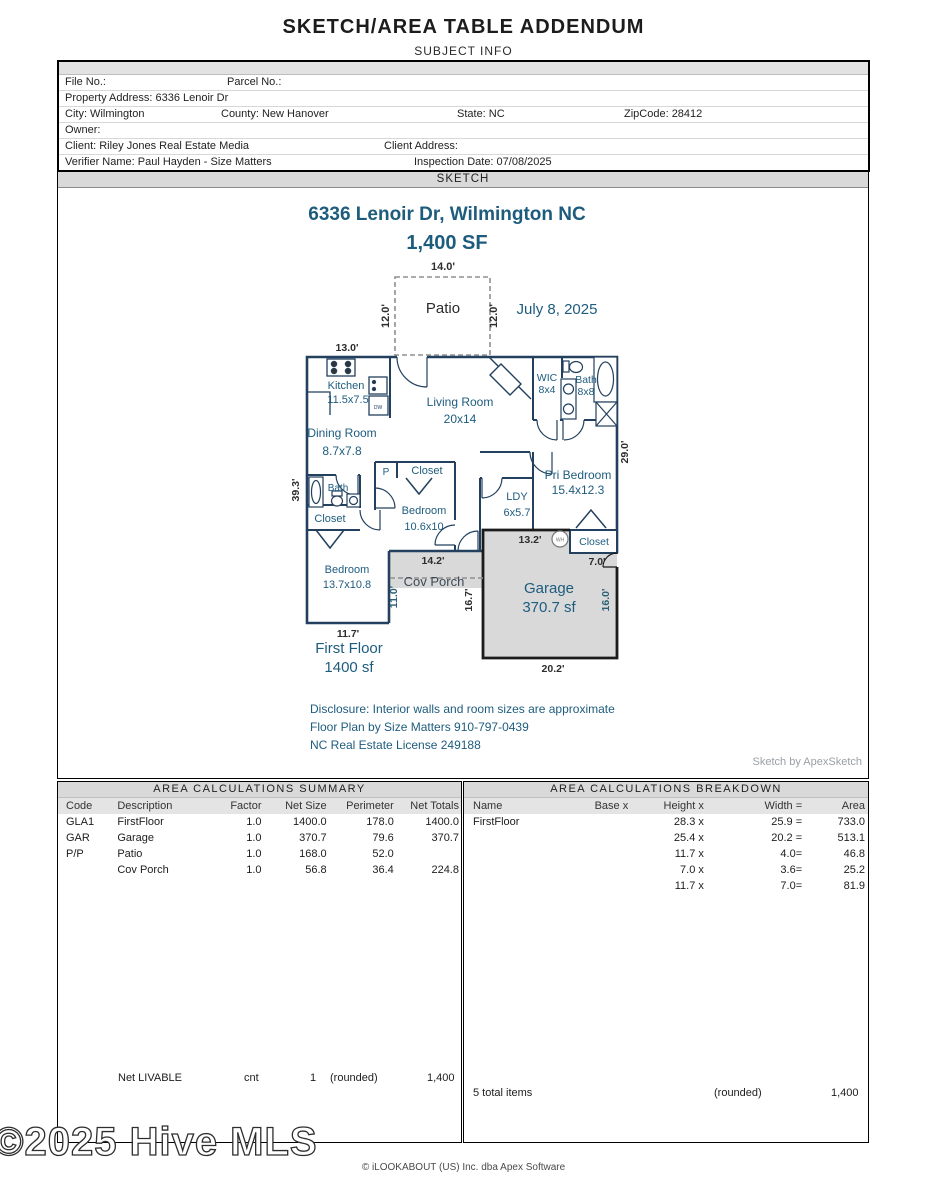 This screenshot has width=927, height=1200. Describe the element at coordinates (494, 316) in the screenshot. I see `dim-patio-right: 12.0'` at that location.